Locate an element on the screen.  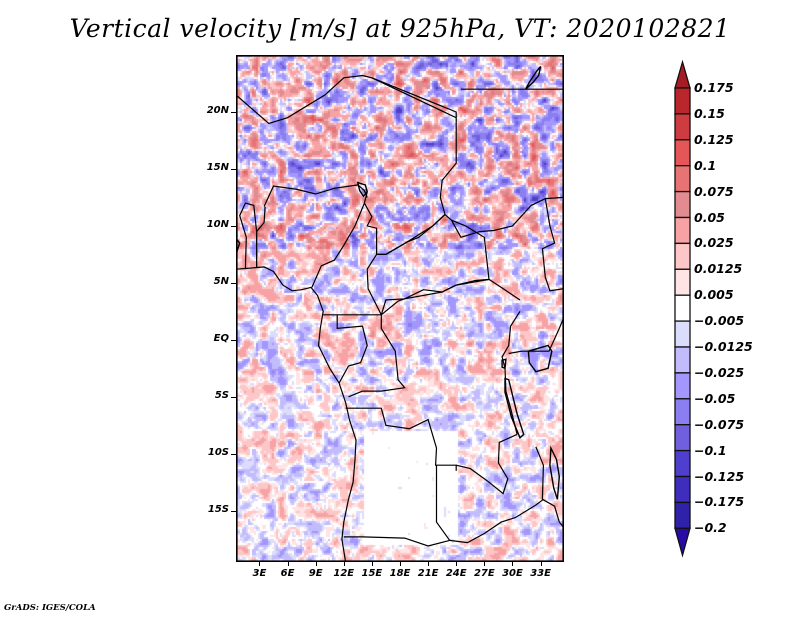
colorbar-label: −0.175 is located at coordinates (719, 502).